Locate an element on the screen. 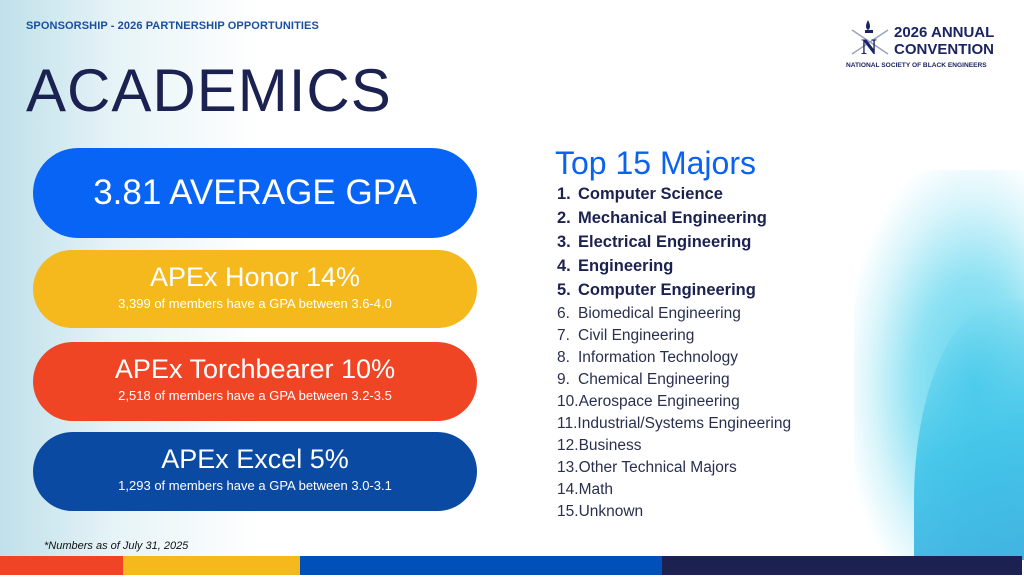 The height and width of the screenshot is (577, 1024). major-label: Engineering is located at coordinates (626, 266).